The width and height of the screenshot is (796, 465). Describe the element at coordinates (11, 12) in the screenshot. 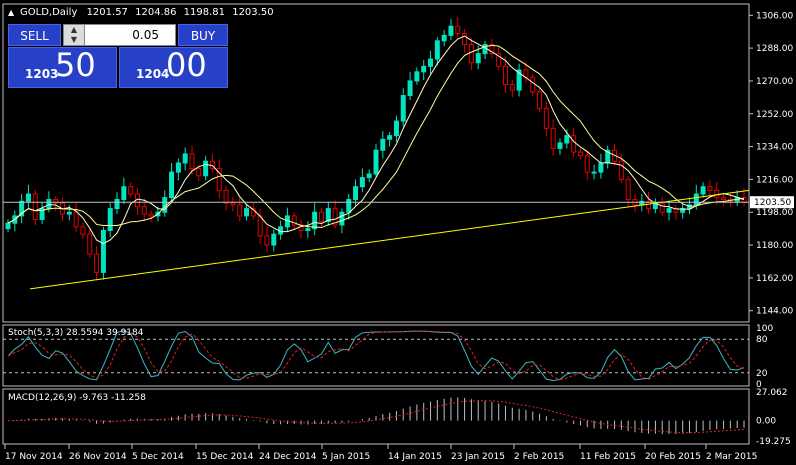

I see `chart-collapse-icon: ▲` at that location.